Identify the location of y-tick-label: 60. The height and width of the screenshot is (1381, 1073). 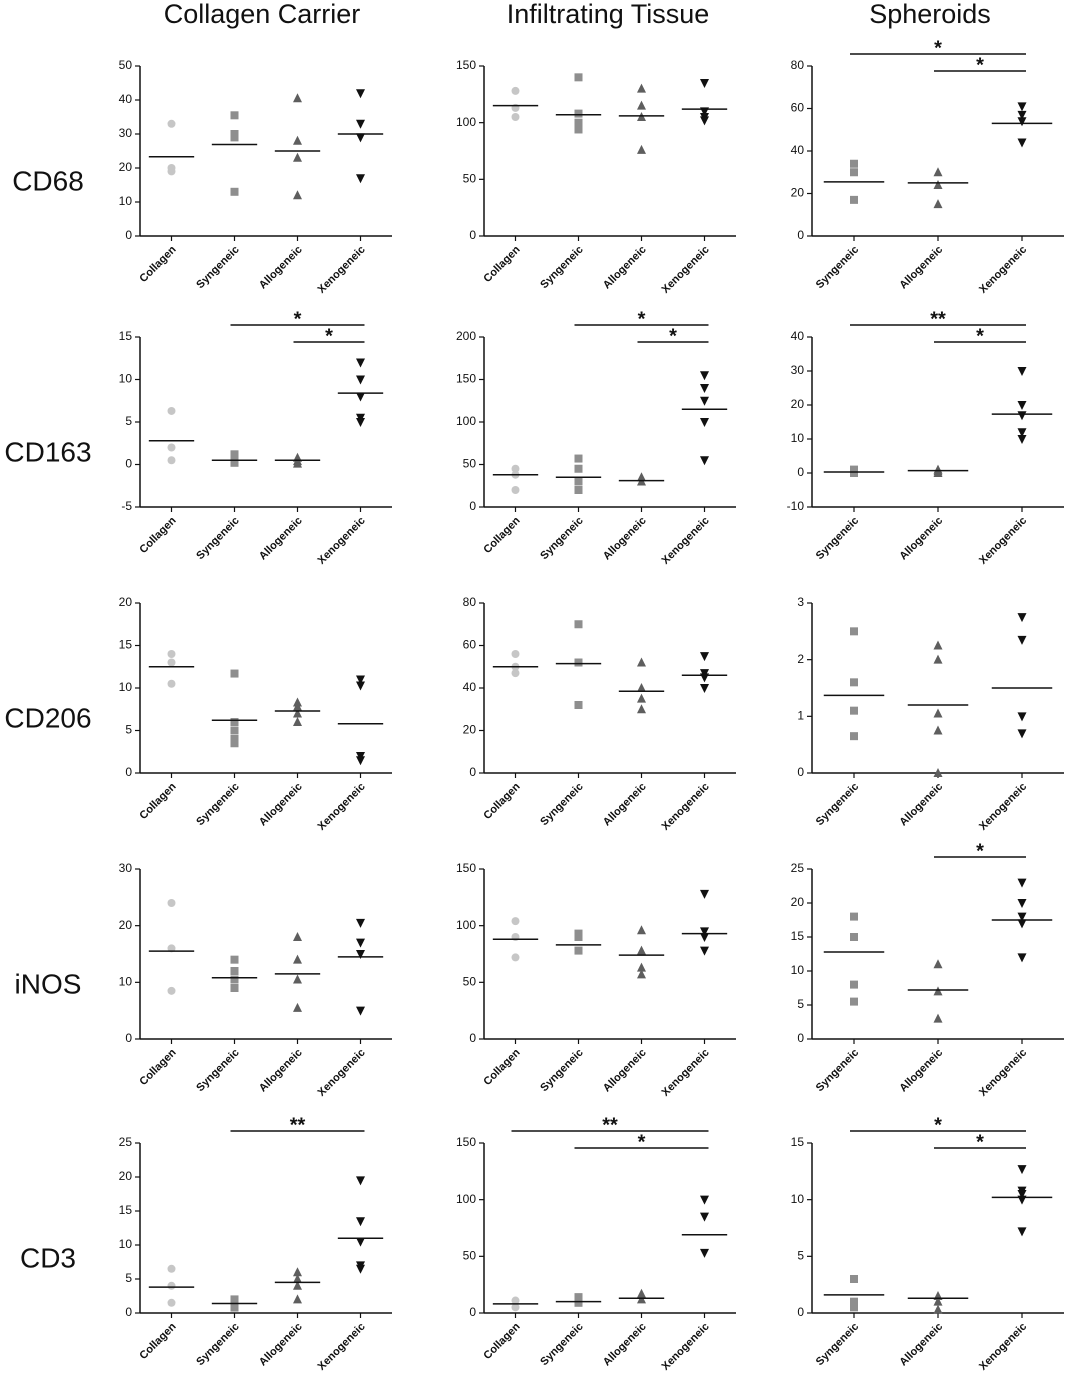
(798, 108).